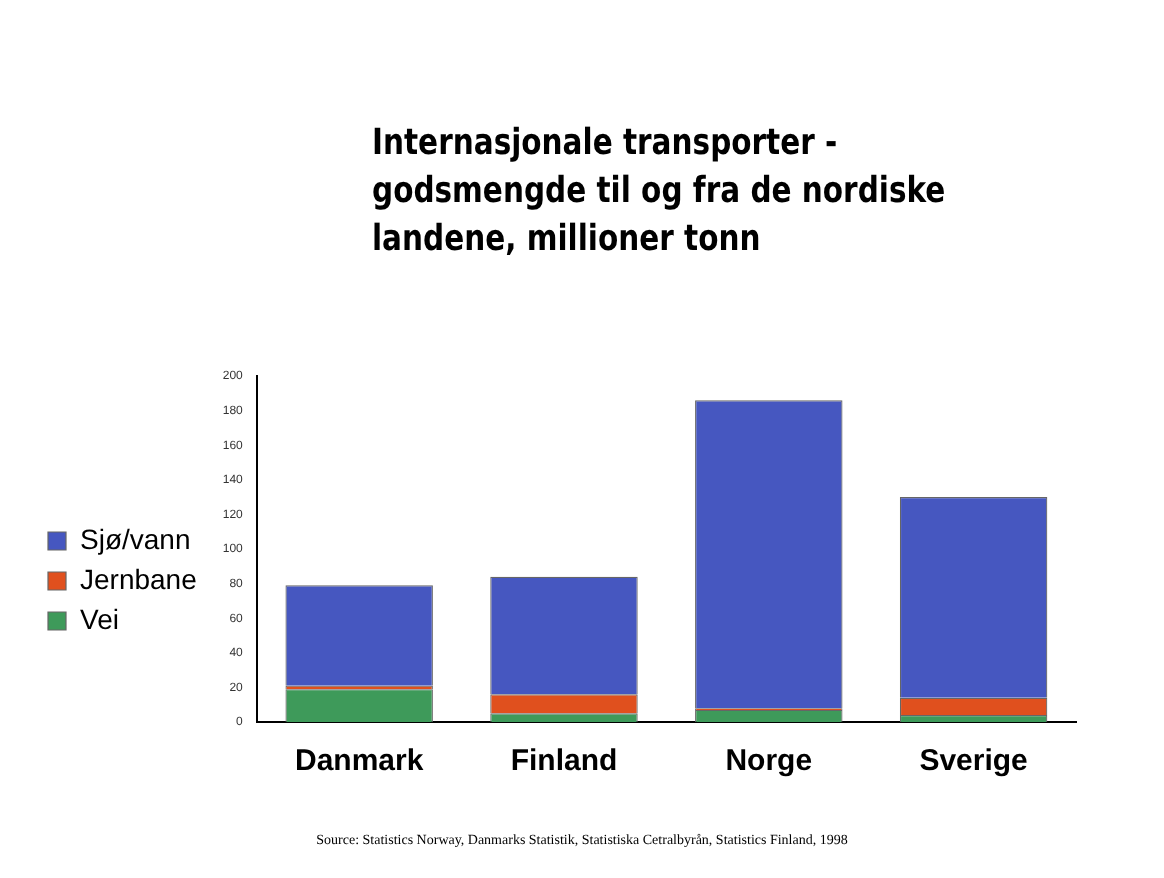 Image resolution: width=1164 pixels, height=878 pixels. I want to click on x-tick-label: Sverige, so click(973, 761).